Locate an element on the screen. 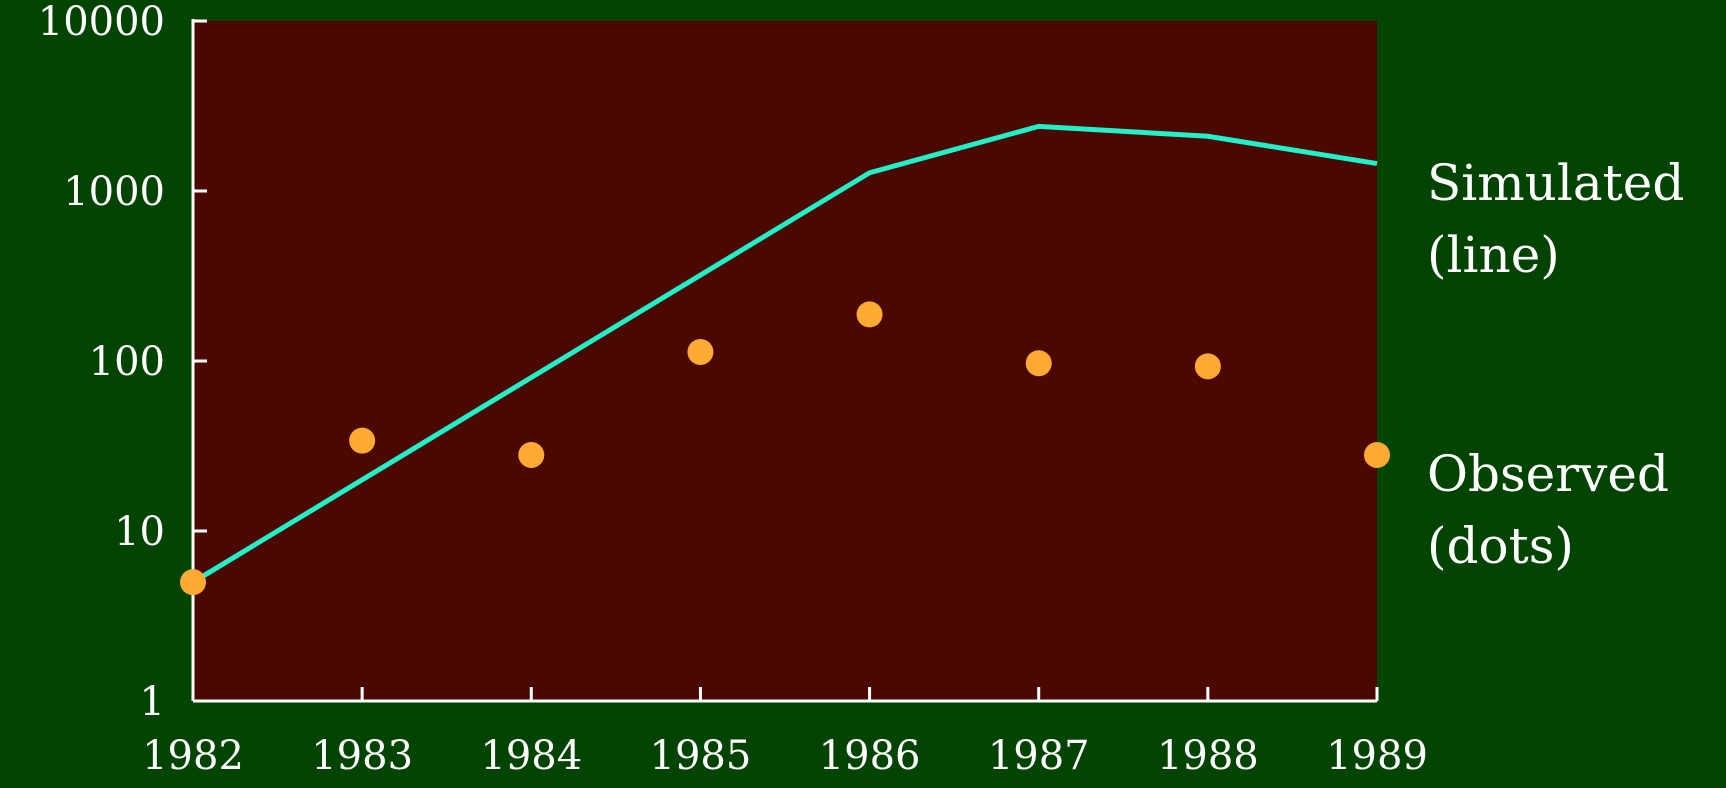  x-tick-label: 1988 is located at coordinates (1208, 756).